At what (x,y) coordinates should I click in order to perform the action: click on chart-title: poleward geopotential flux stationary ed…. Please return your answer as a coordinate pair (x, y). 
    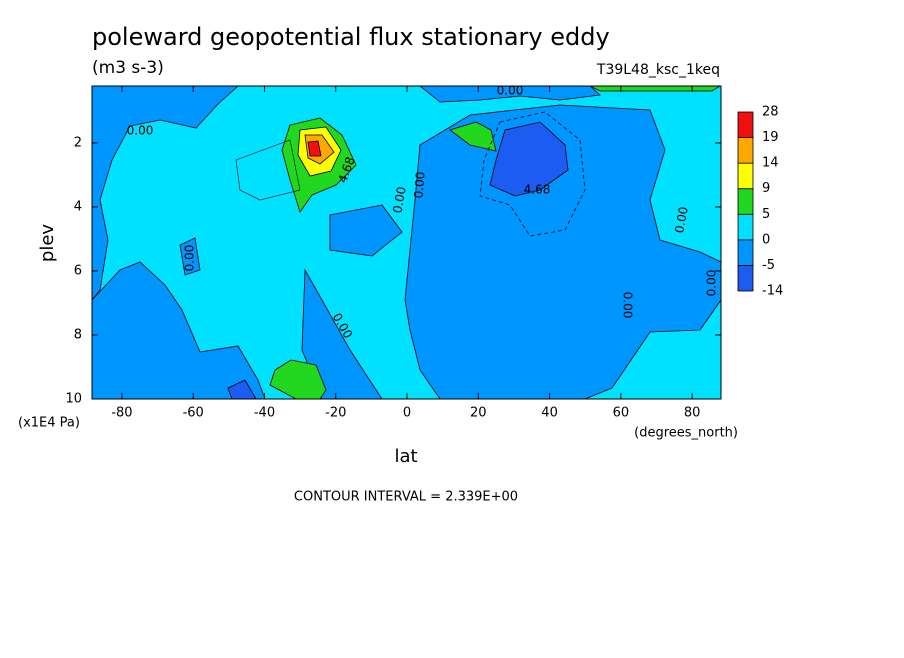
    Looking at the image, I should click on (351, 37).